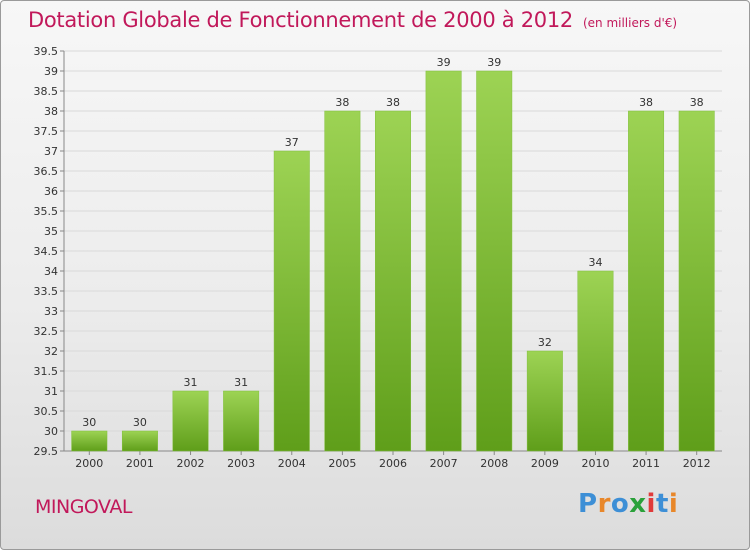  I want to click on y-tick-label: 31.5, so click(46, 371).